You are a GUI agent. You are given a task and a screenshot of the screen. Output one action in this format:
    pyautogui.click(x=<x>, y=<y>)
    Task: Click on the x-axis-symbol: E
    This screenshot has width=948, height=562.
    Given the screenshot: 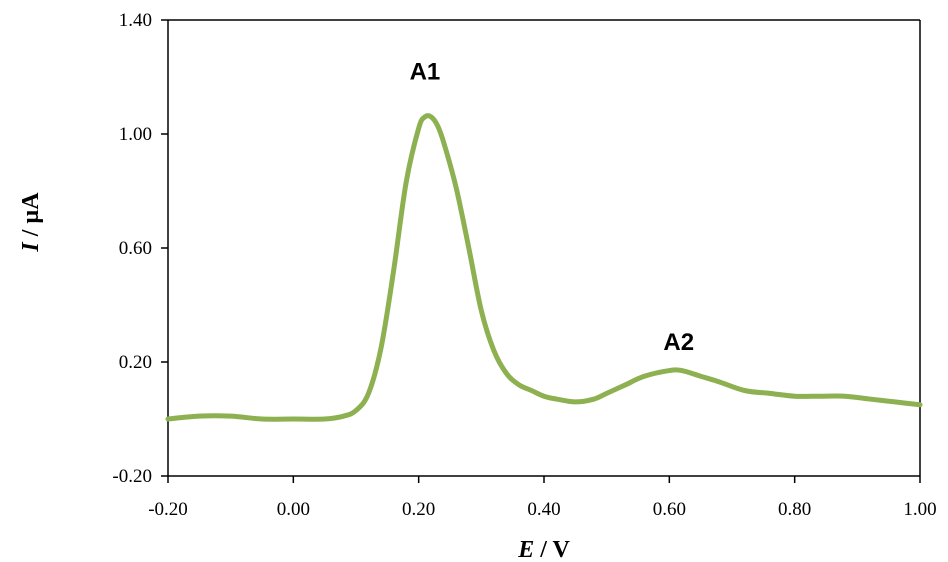 What is the action you would take?
    pyautogui.click(x=525, y=549)
    